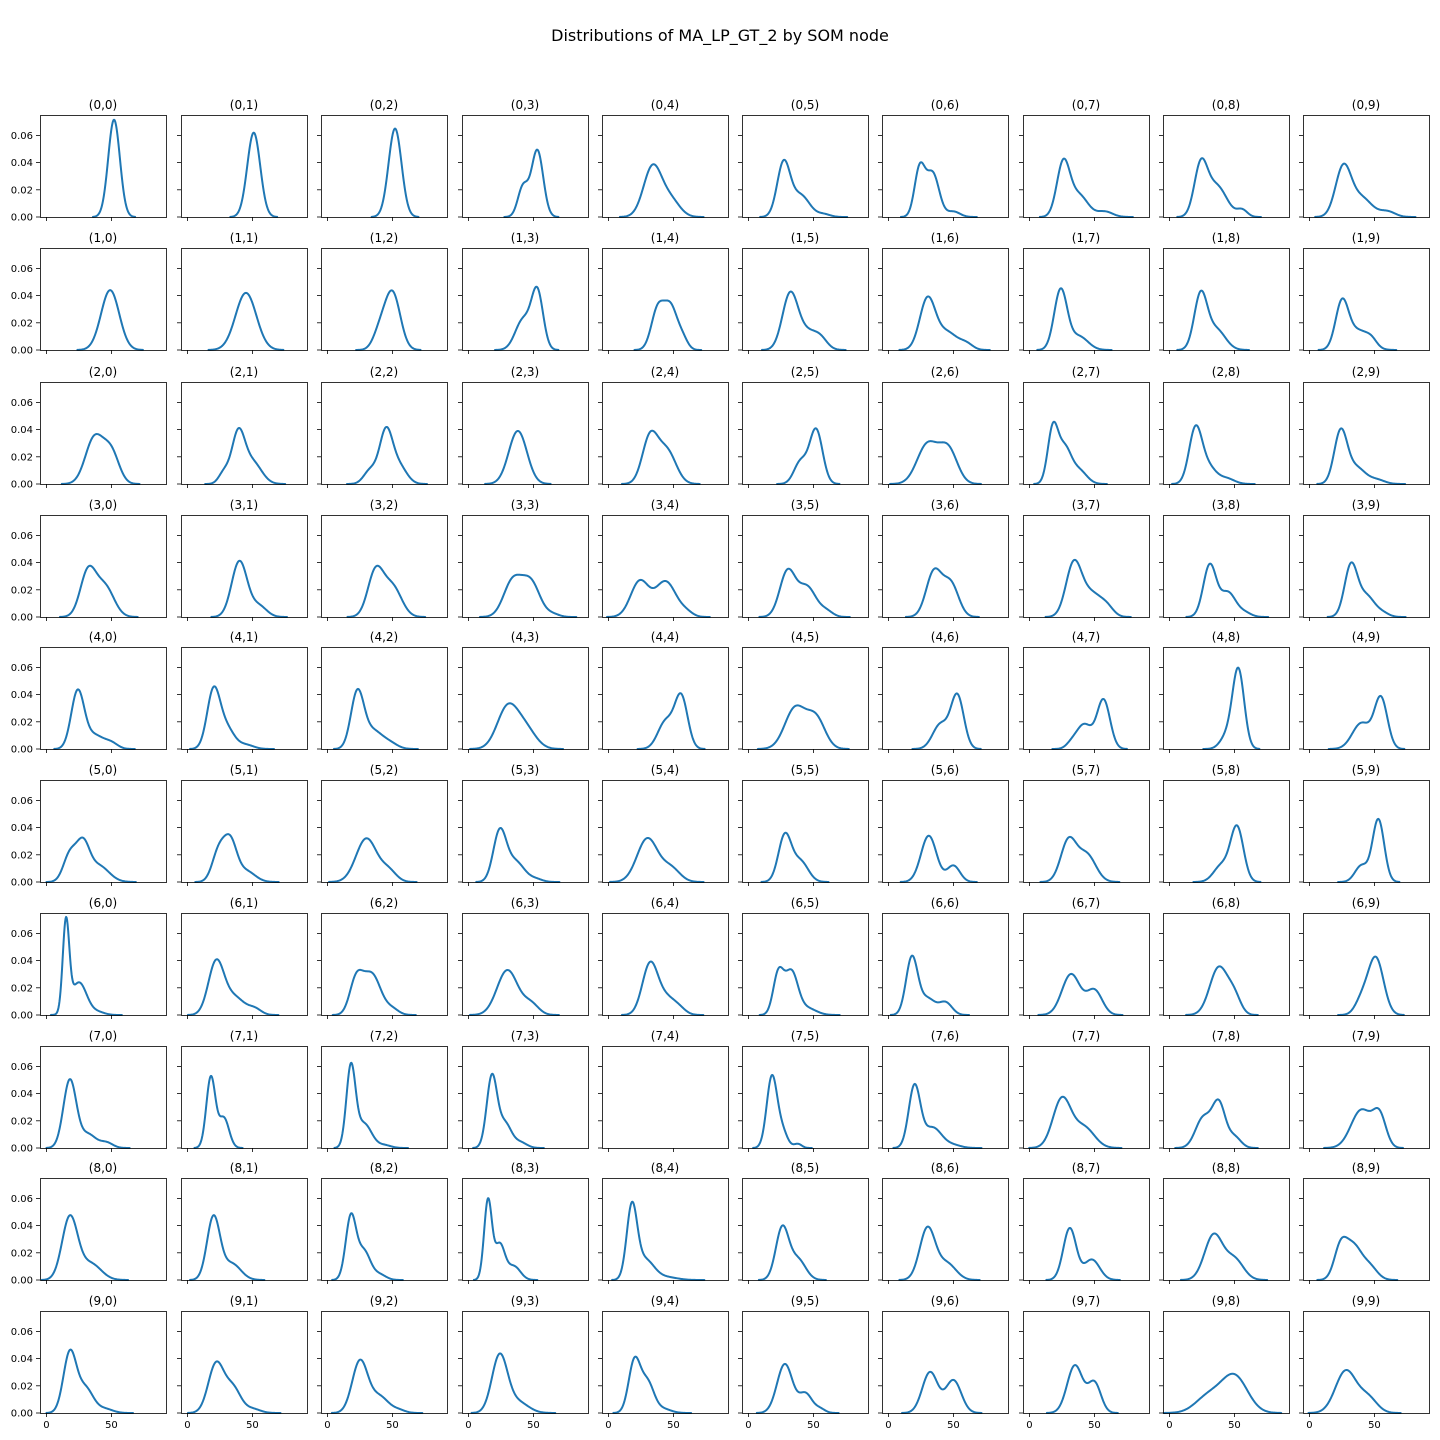 Image resolution: width=1440 pixels, height=1440 pixels. I want to click on panel-title: (3,3), so click(525, 505).